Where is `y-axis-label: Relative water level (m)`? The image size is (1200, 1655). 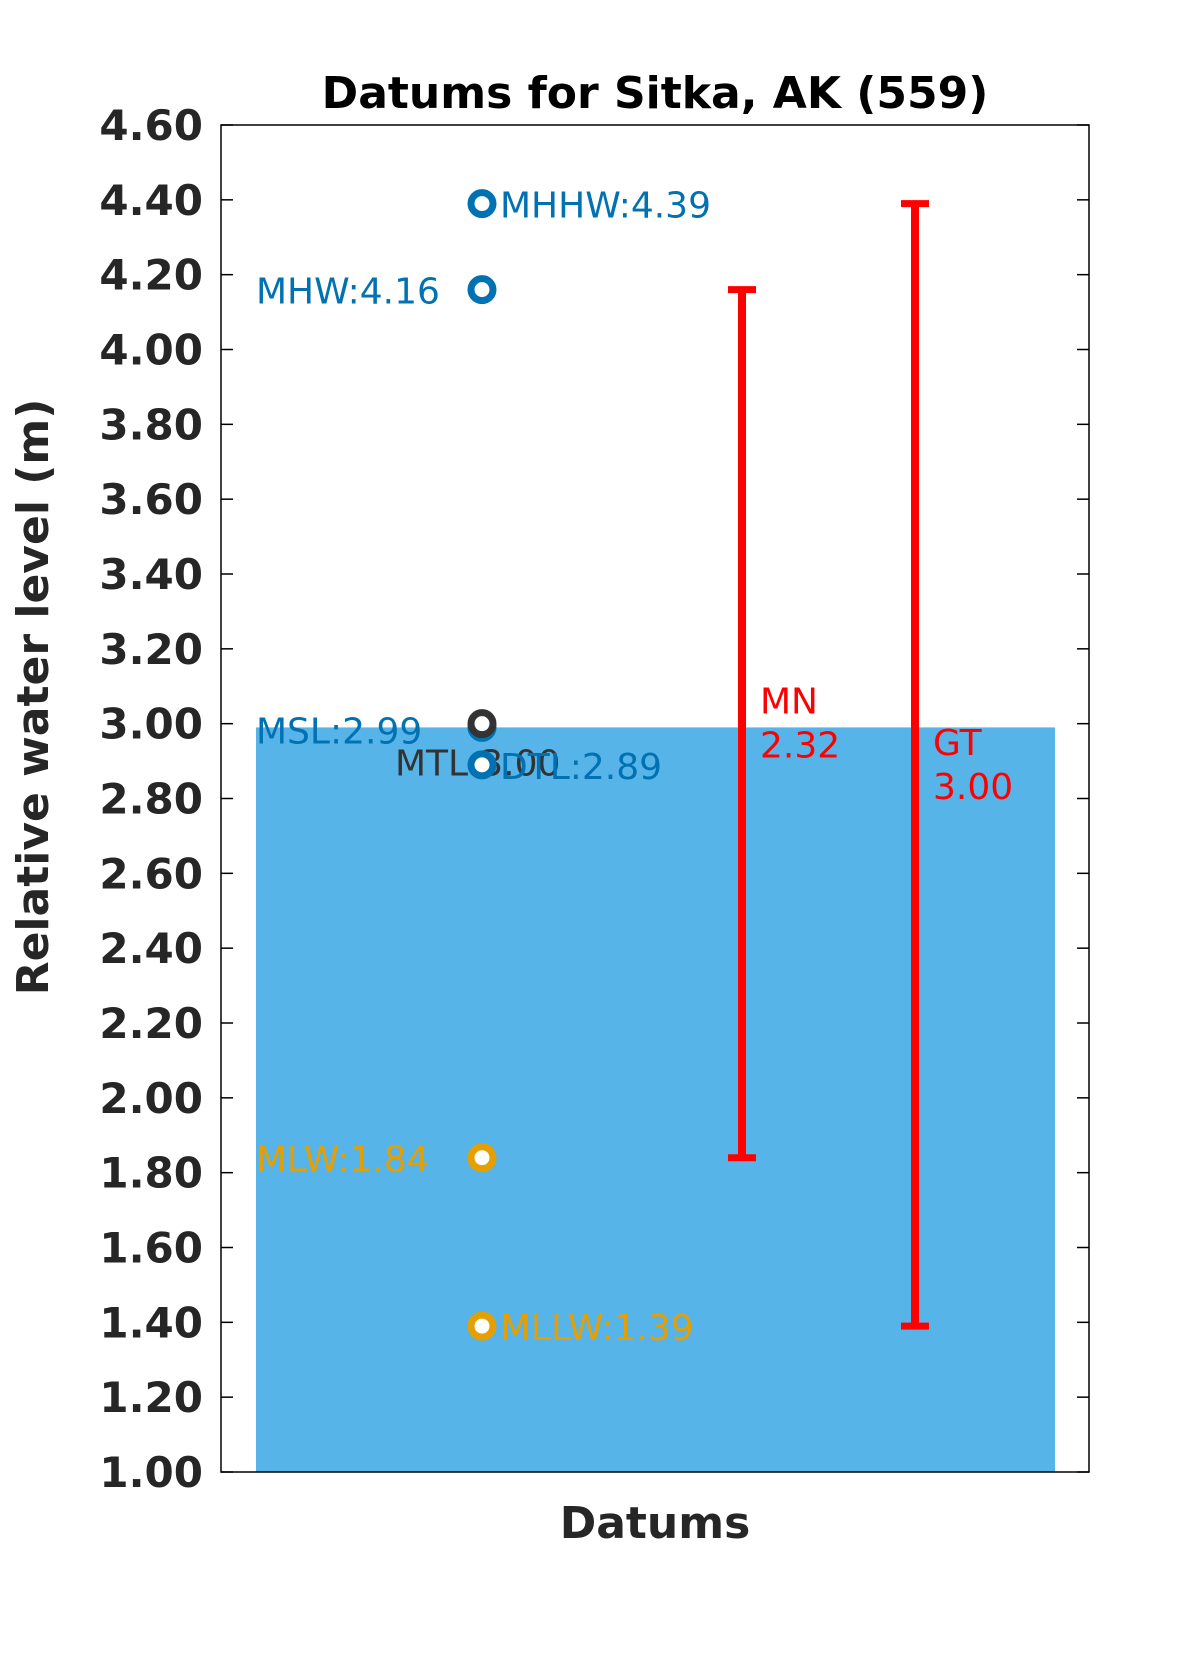
y-axis-label: Relative water level (m) is located at coordinates (33, 697).